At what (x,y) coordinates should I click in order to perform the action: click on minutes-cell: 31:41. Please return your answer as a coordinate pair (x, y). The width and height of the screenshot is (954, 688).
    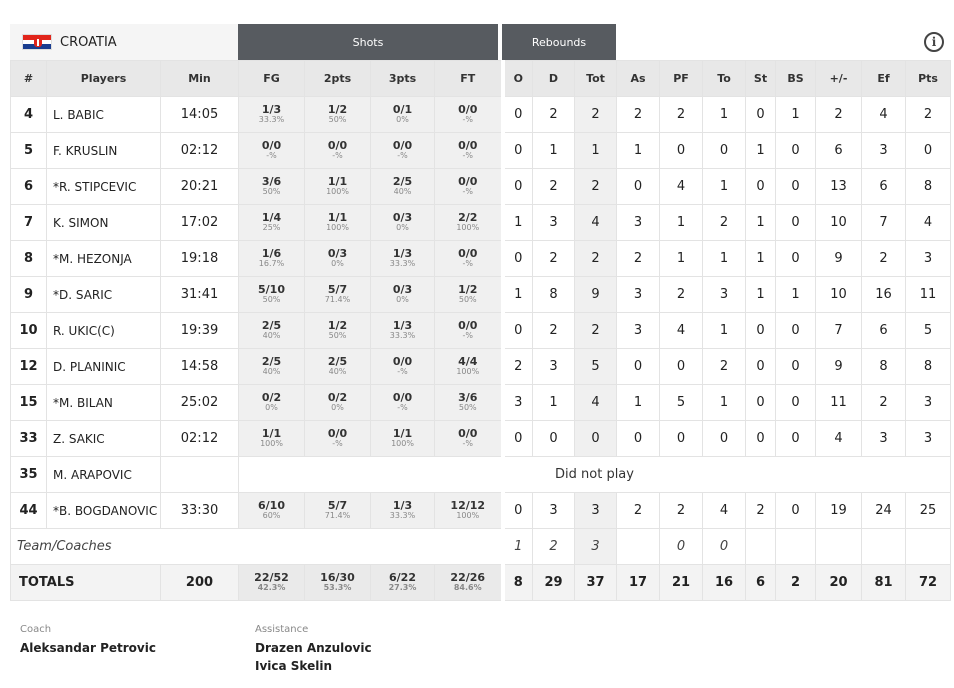
    Looking at the image, I should click on (199, 294).